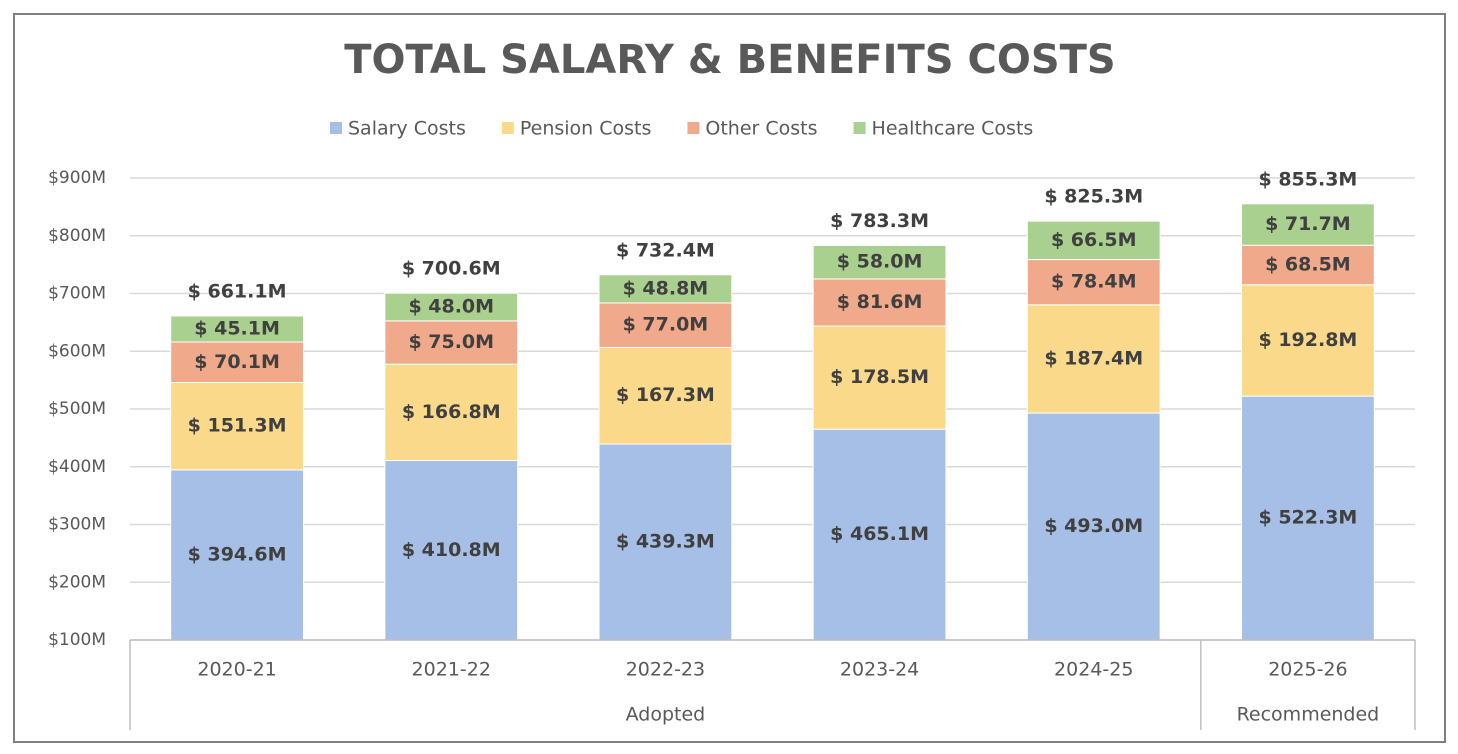 This screenshot has width=1458, height=754. I want to click on data-label: $ 493.0M, so click(1093, 526).